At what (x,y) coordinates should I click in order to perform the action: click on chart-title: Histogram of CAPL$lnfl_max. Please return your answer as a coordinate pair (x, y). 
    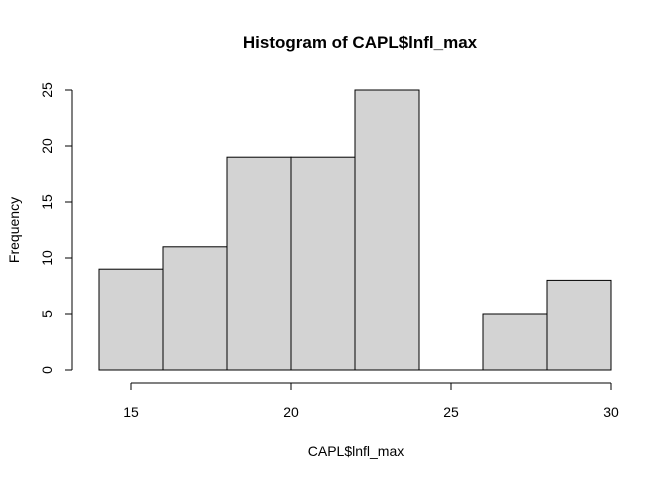
    Looking at the image, I should click on (360, 42).